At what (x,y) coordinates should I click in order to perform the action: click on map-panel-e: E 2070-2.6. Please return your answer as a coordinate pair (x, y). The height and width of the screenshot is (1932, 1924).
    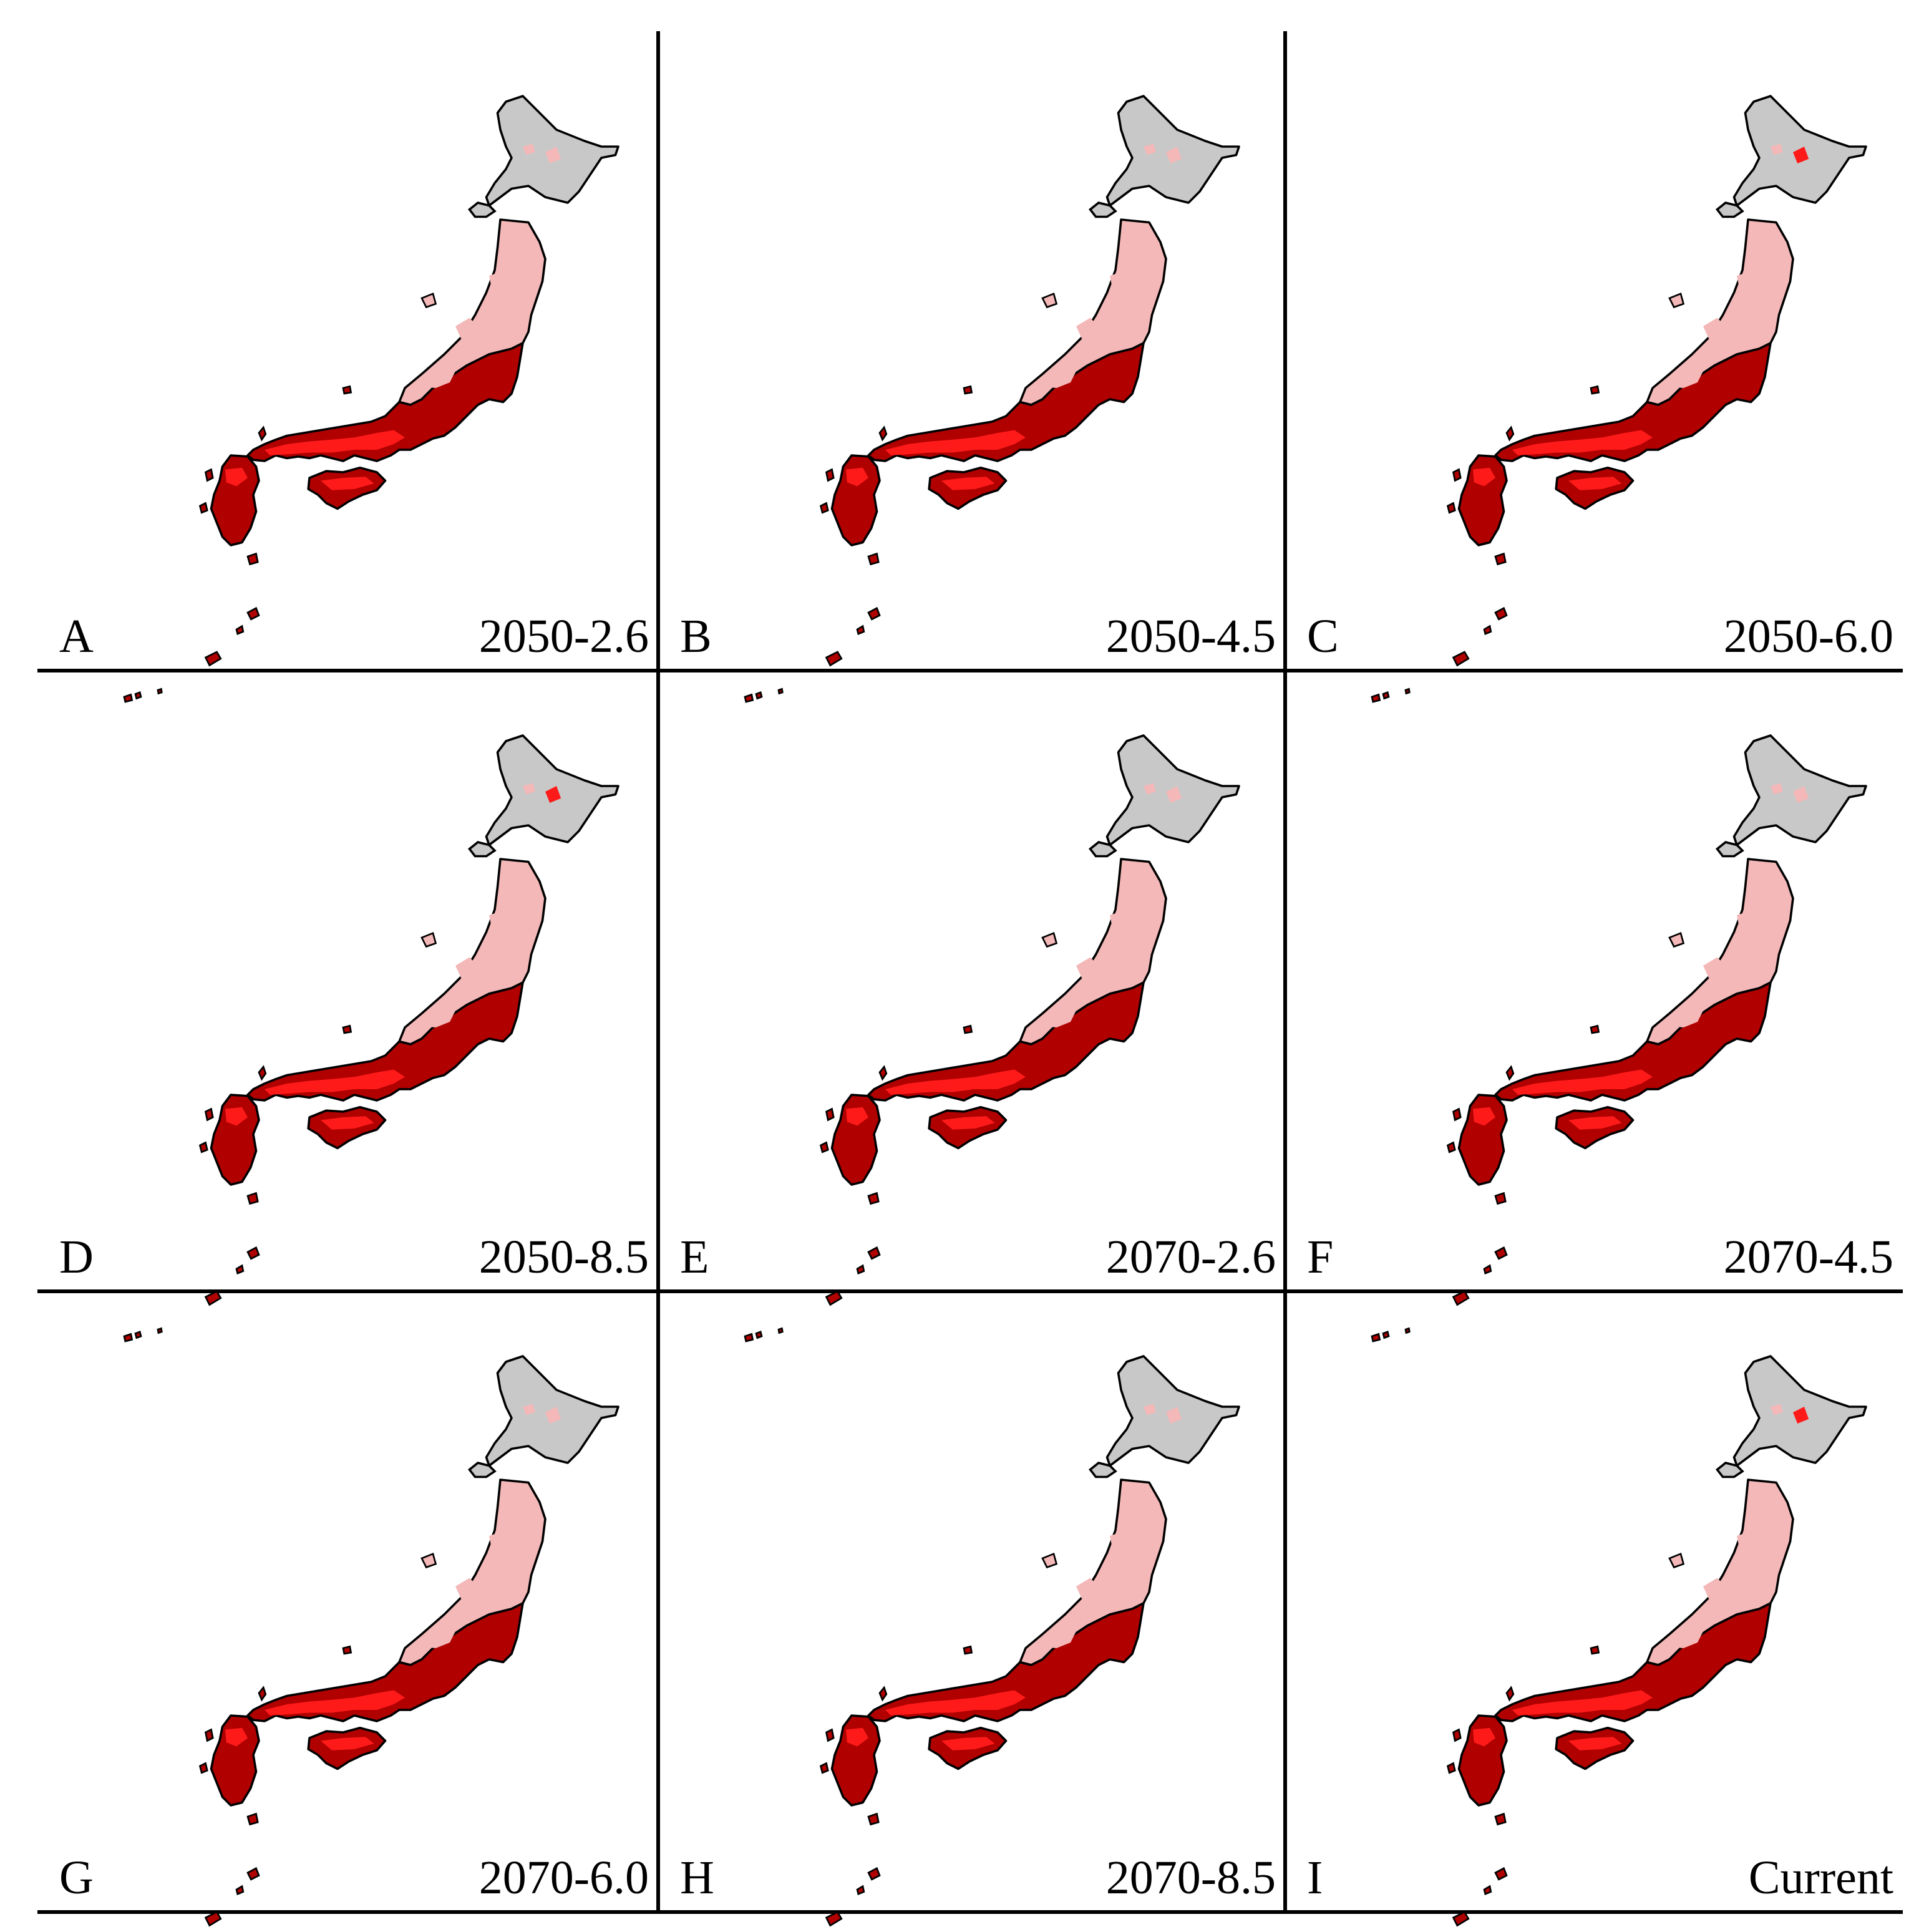
    Looking at the image, I should click on (978, 1038).